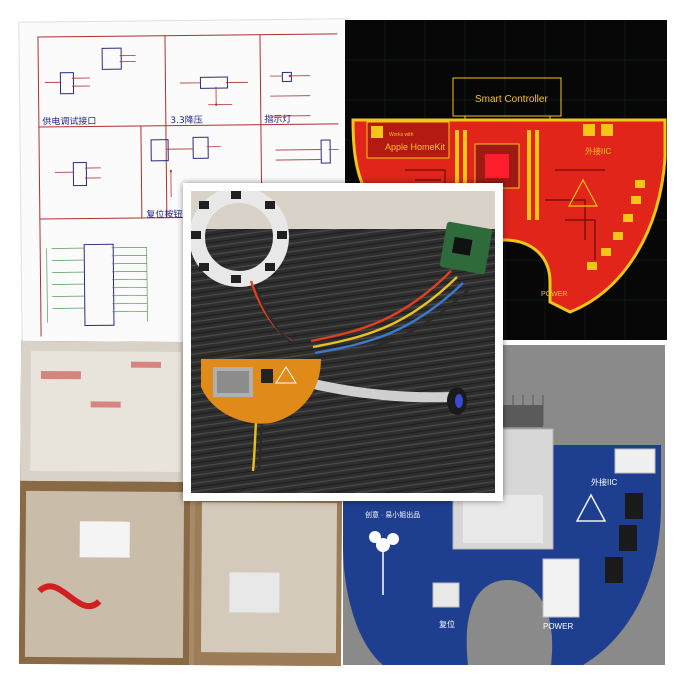 The width and height of the screenshot is (687, 687). Describe the element at coordinates (69, 122) in the screenshot. I see `debug-port-label: 供电调试接口` at that location.